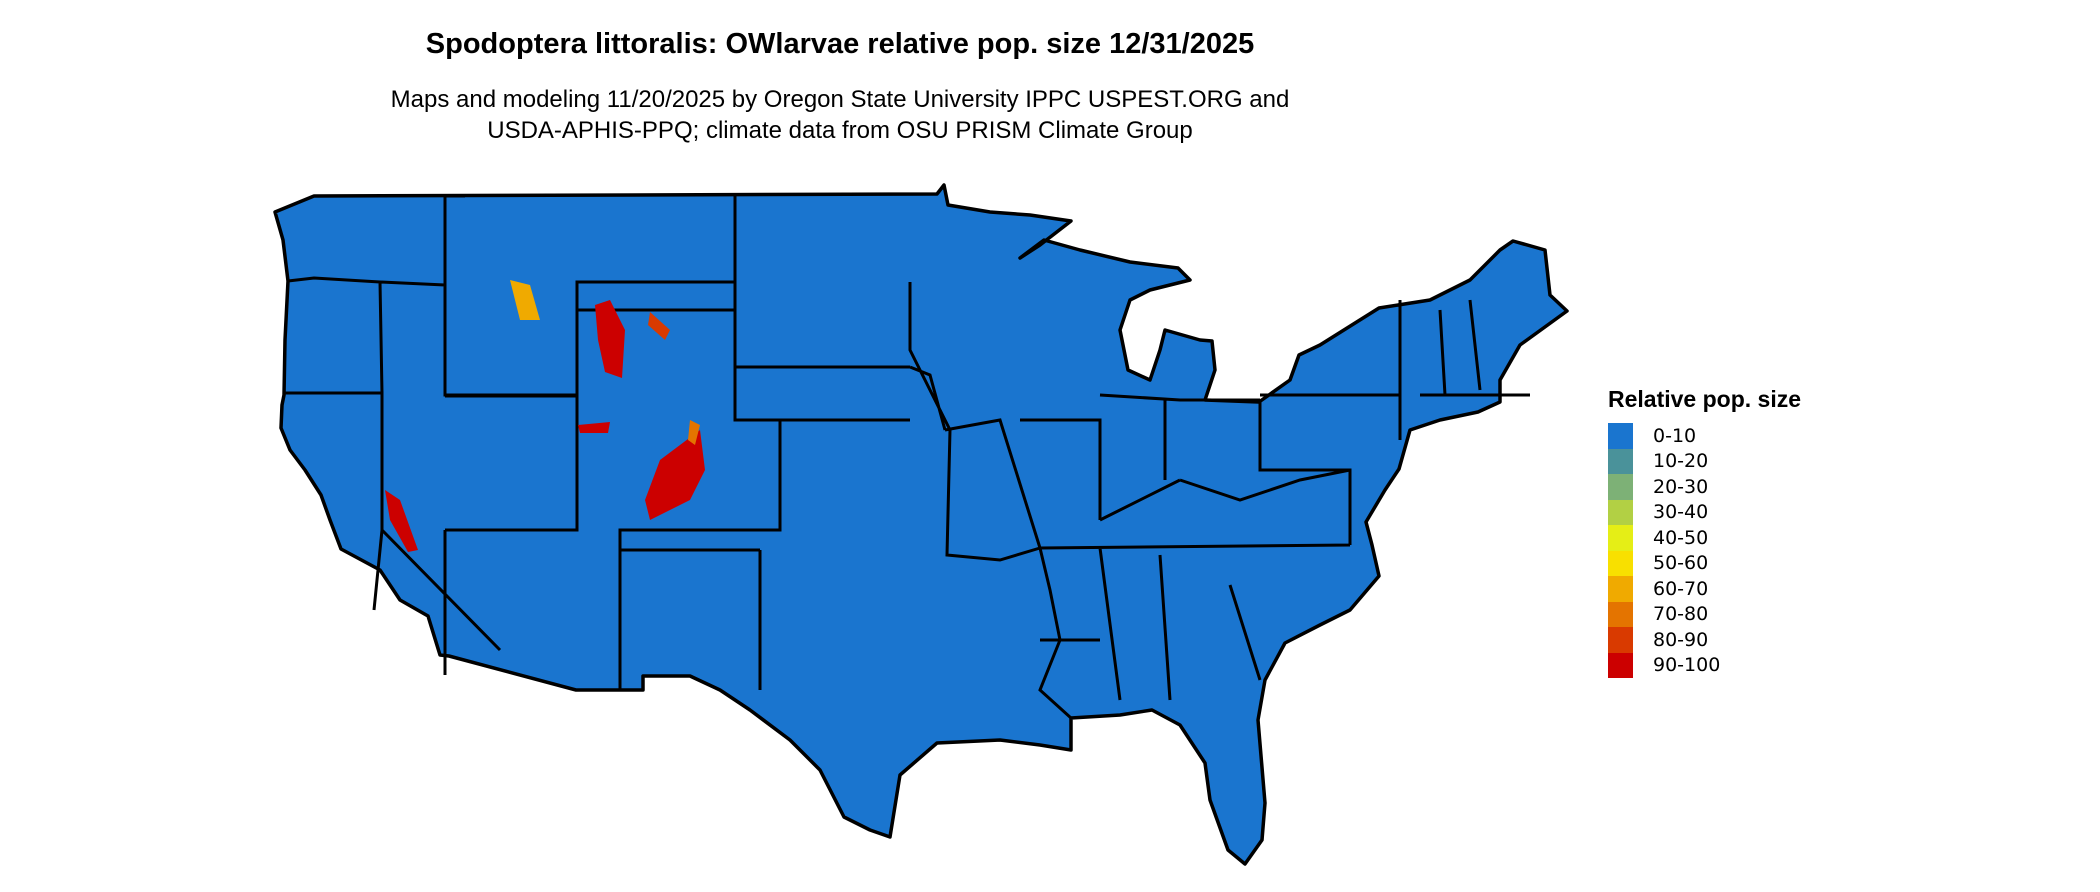 This screenshot has height=892, width=2100. What do you see at coordinates (610, 339) in the screenshot?
I see `hotspot-wyoming` at bounding box center [610, 339].